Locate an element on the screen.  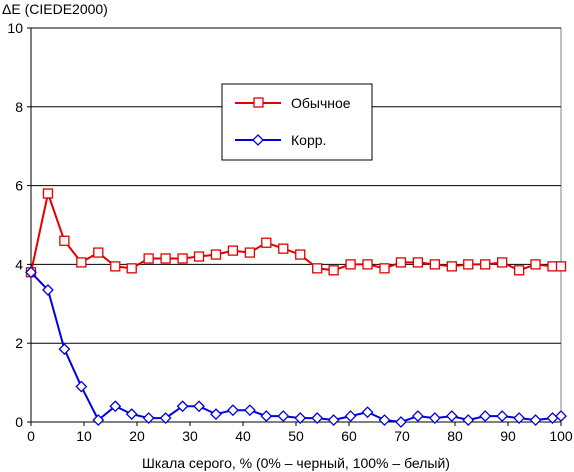
y-axis-label: ΔE (CIEDE2000) is located at coordinates (55, 9).